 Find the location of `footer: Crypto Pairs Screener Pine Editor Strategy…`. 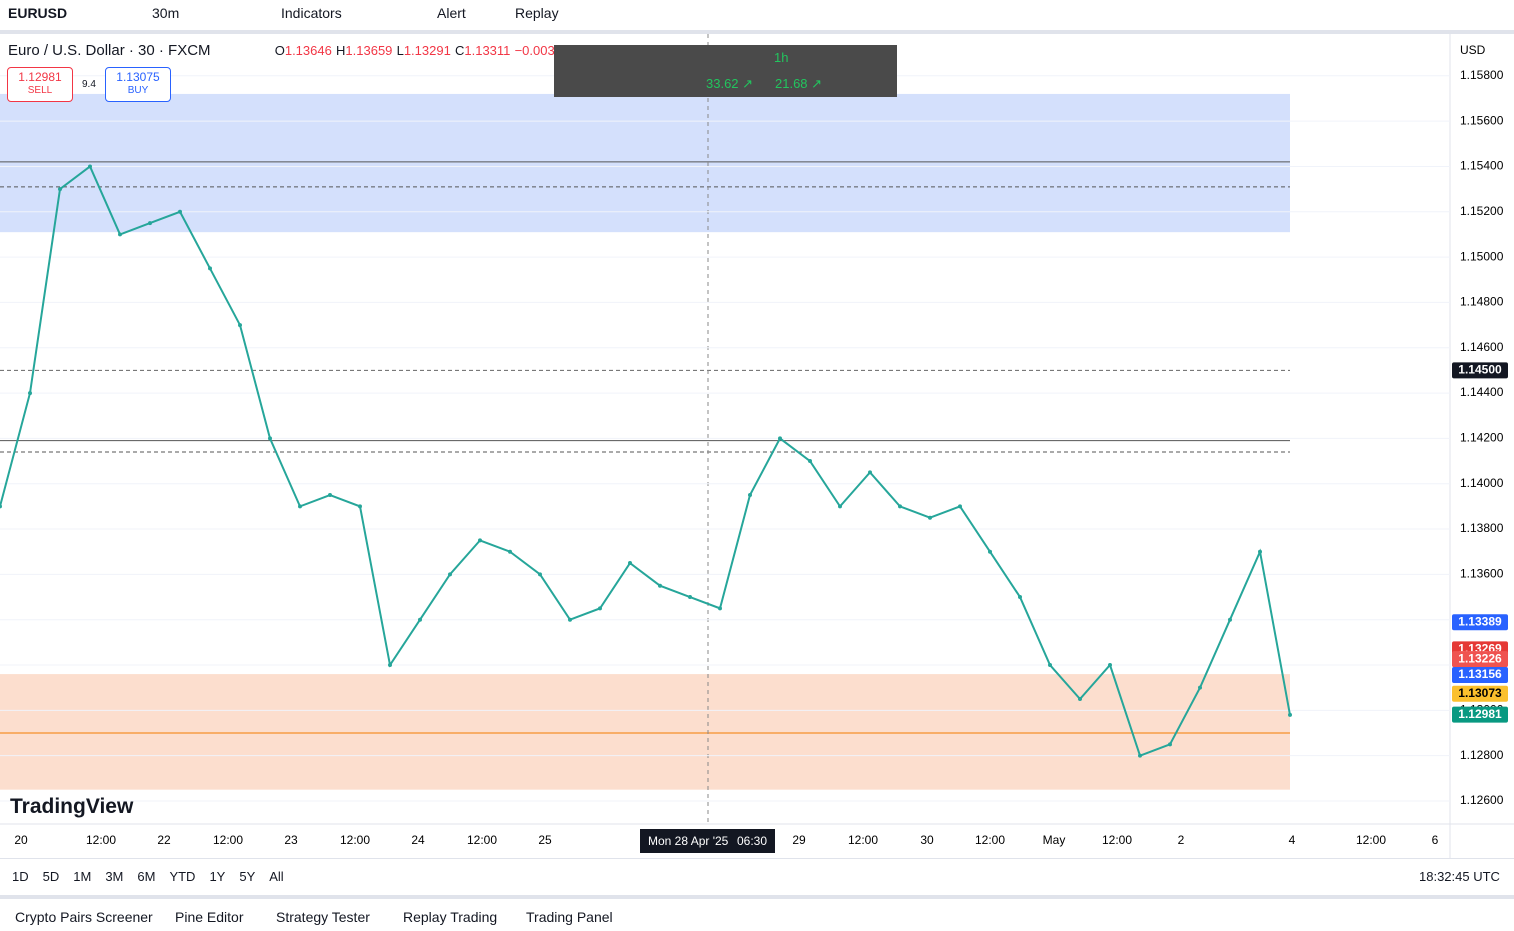

footer: Crypto Pairs Screener Pine Editor Strategy… is located at coordinates (757, 914).